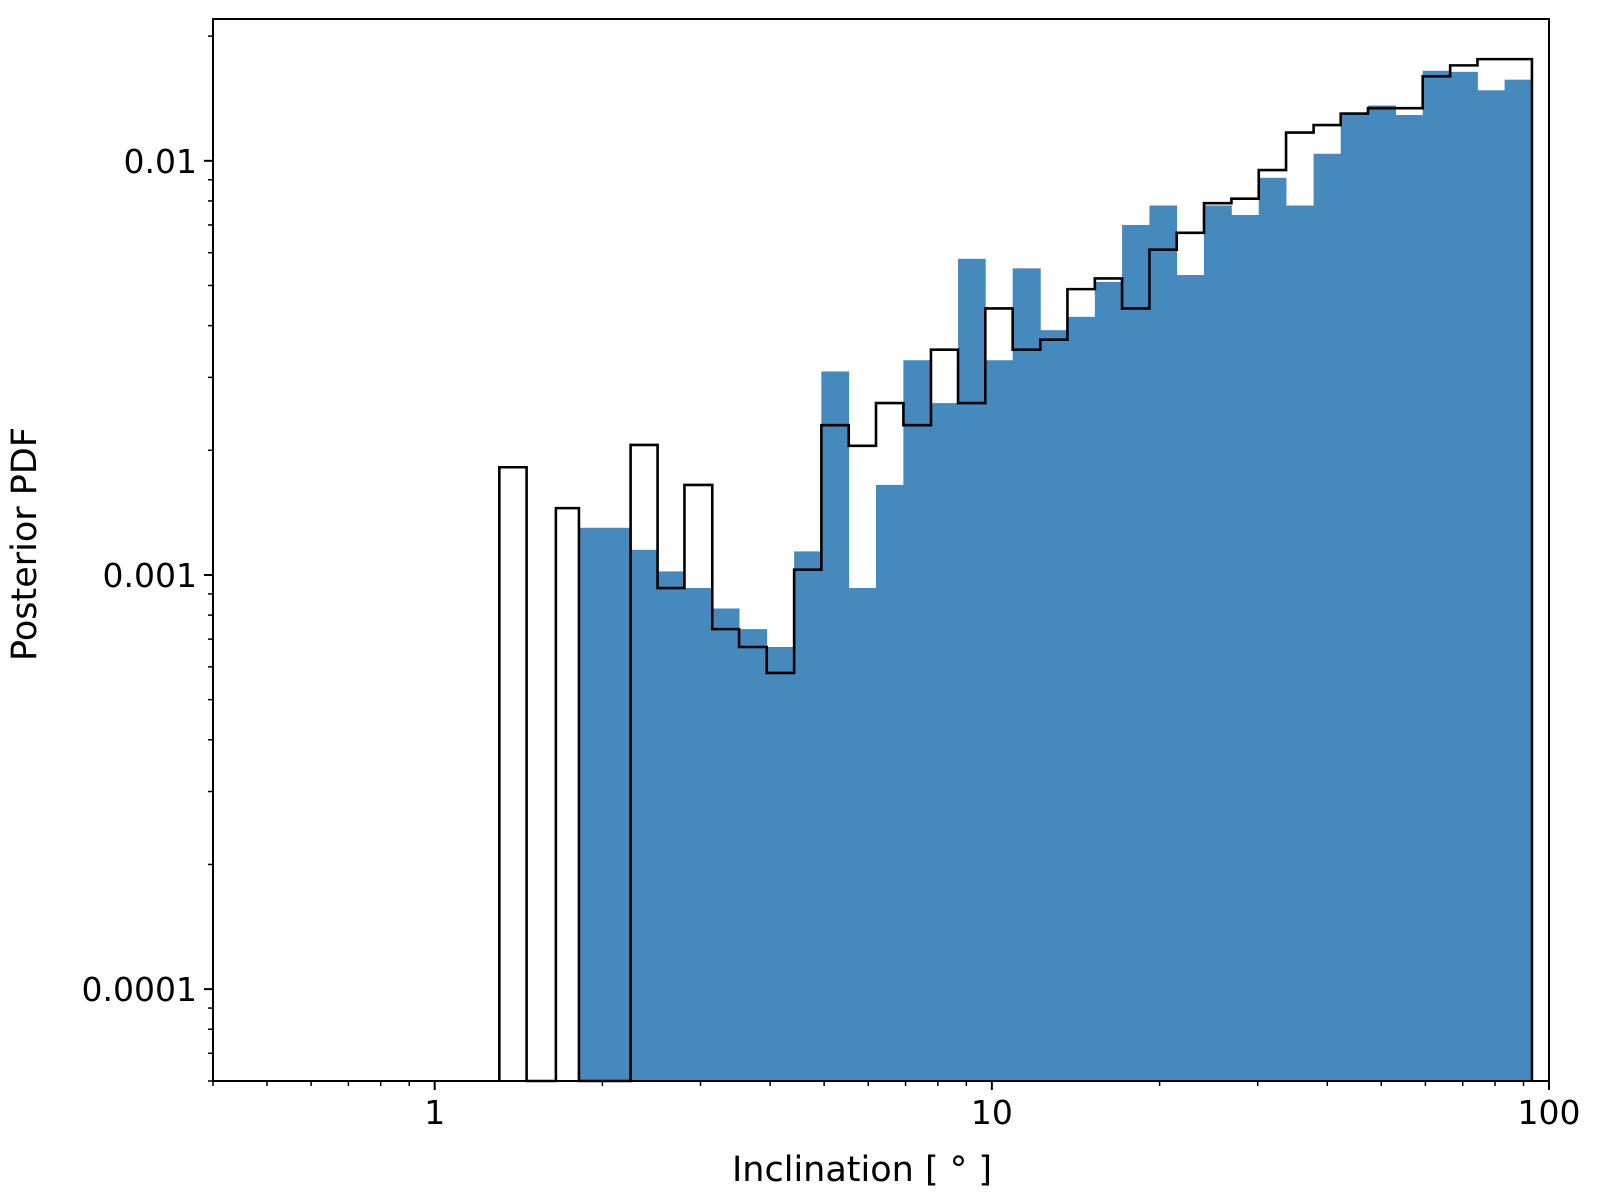 The height and width of the screenshot is (1198, 1600). I want to click on x-axis-ticks: 1 10 100, so click(896, 1106).